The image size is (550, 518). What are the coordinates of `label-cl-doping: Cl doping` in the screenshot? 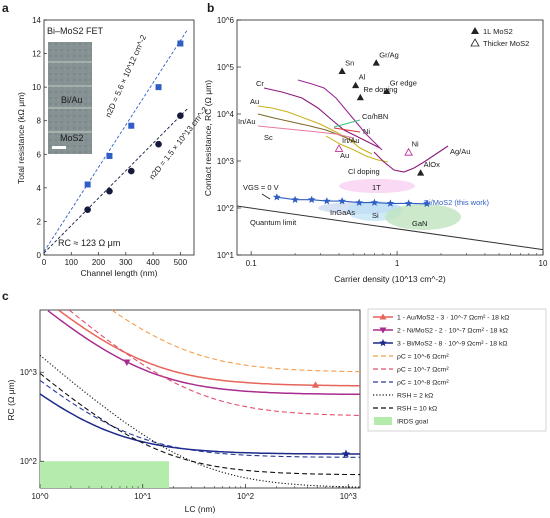 It's located at (364, 171).